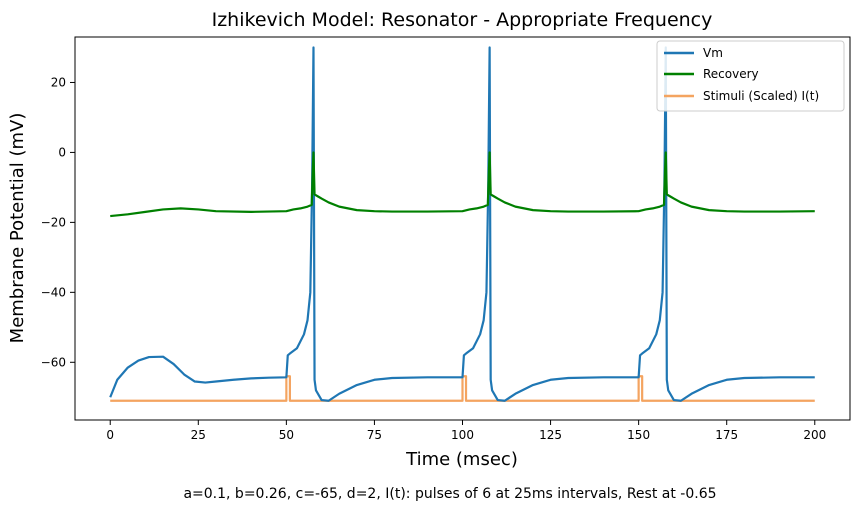  Describe the element at coordinates (53, 222) in the screenshot. I see `y-tick-label: −20` at that location.